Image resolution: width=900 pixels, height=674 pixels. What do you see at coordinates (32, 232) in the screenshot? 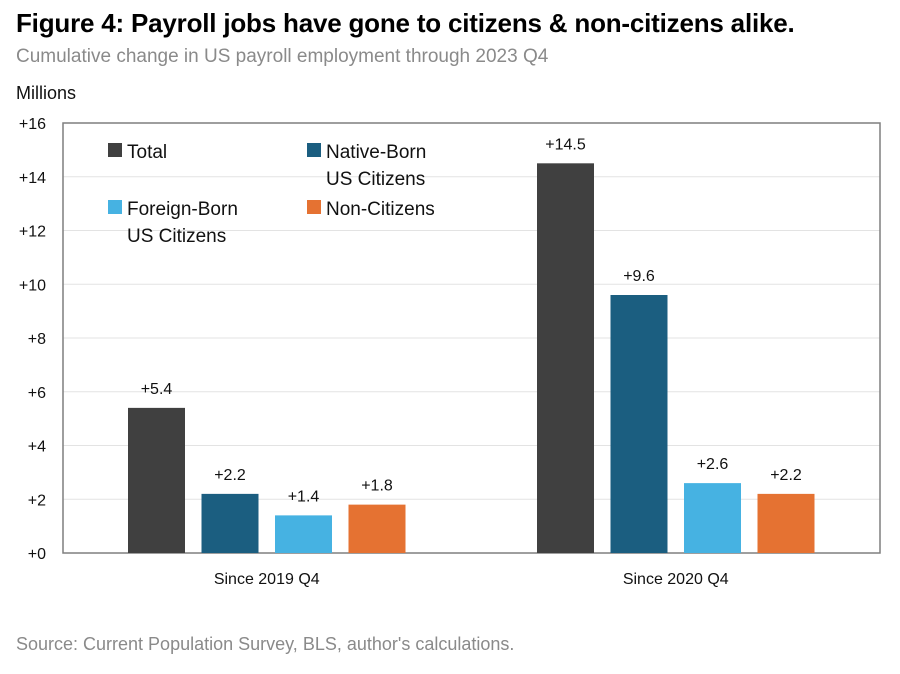
I see `y-tick-label: +12` at bounding box center [32, 232].